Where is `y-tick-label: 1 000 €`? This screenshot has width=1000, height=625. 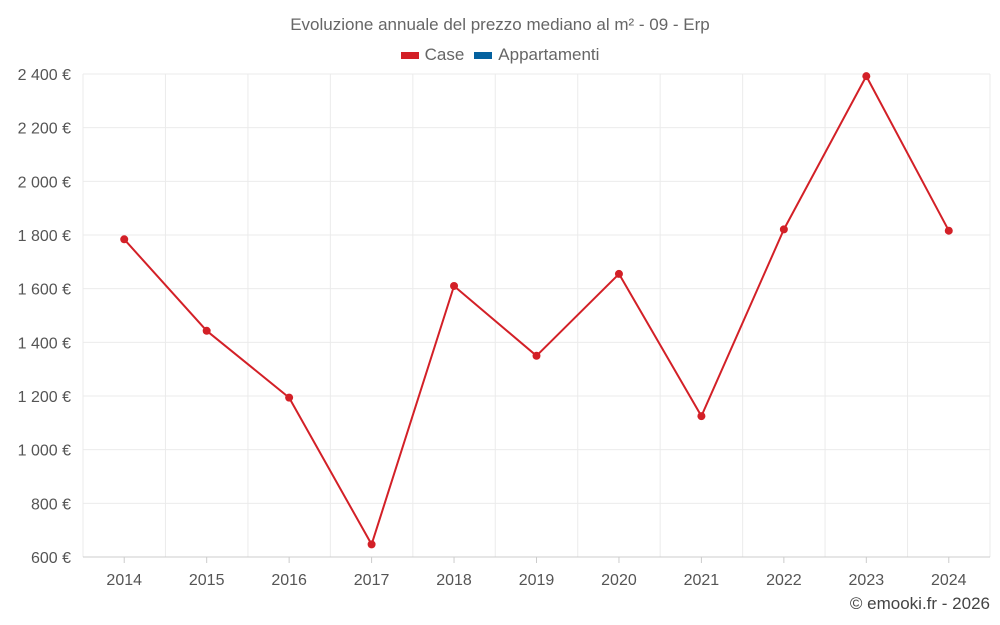 y-tick-label: 1 000 € is located at coordinates (44, 451).